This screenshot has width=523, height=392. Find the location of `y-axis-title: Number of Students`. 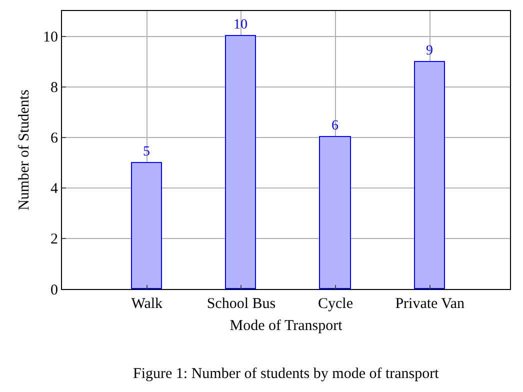

y-axis-title: Number of Students is located at coordinates (24, 149).